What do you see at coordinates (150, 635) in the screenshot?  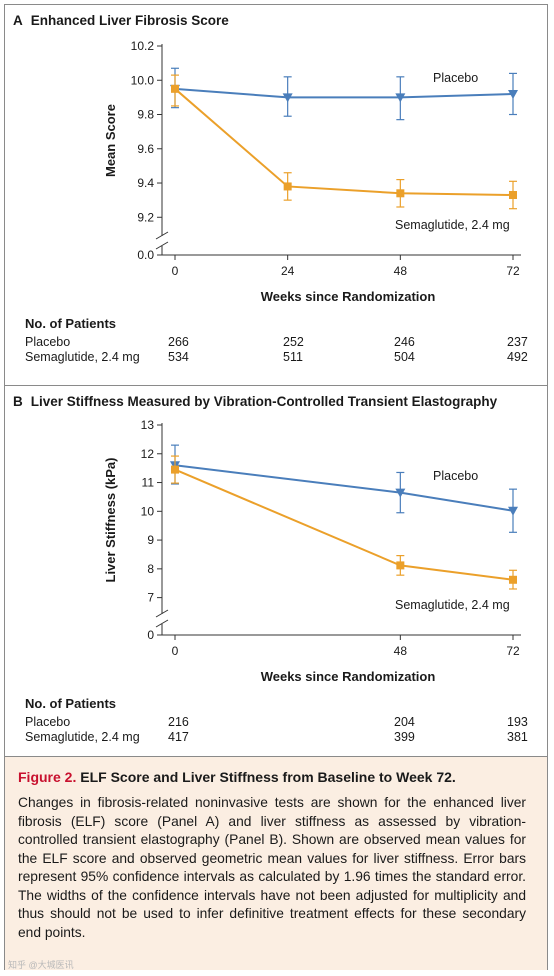 I see `y-tick-label: 0` at bounding box center [150, 635].